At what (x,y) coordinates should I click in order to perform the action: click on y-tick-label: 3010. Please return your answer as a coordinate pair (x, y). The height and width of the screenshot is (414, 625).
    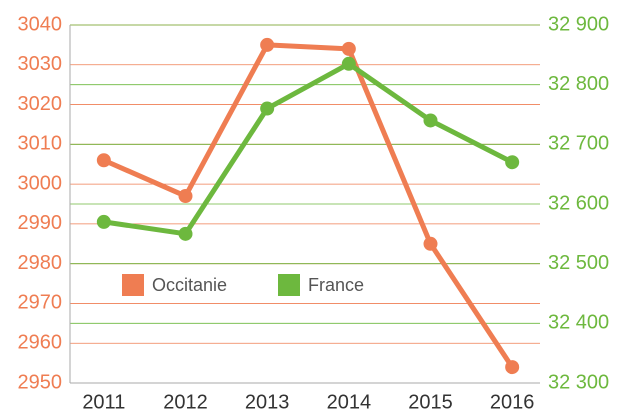
    Looking at the image, I should click on (40, 144).